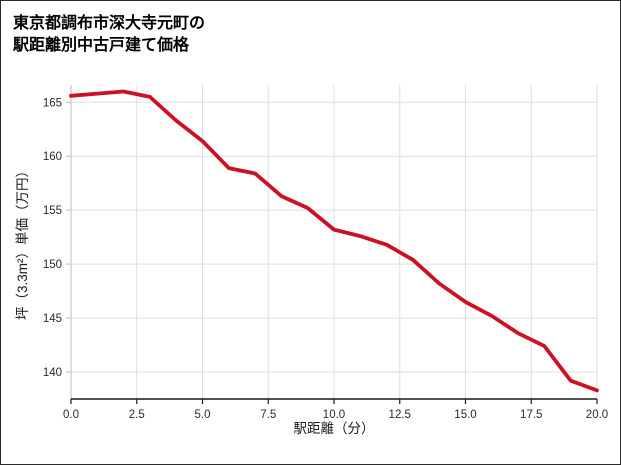 Image resolution: width=621 pixels, height=465 pixels. What do you see at coordinates (101, 44) in the screenshot?
I see `chart-title-line-2: 駅距離別中古戸建て価格` at bounding box center [101, 44].